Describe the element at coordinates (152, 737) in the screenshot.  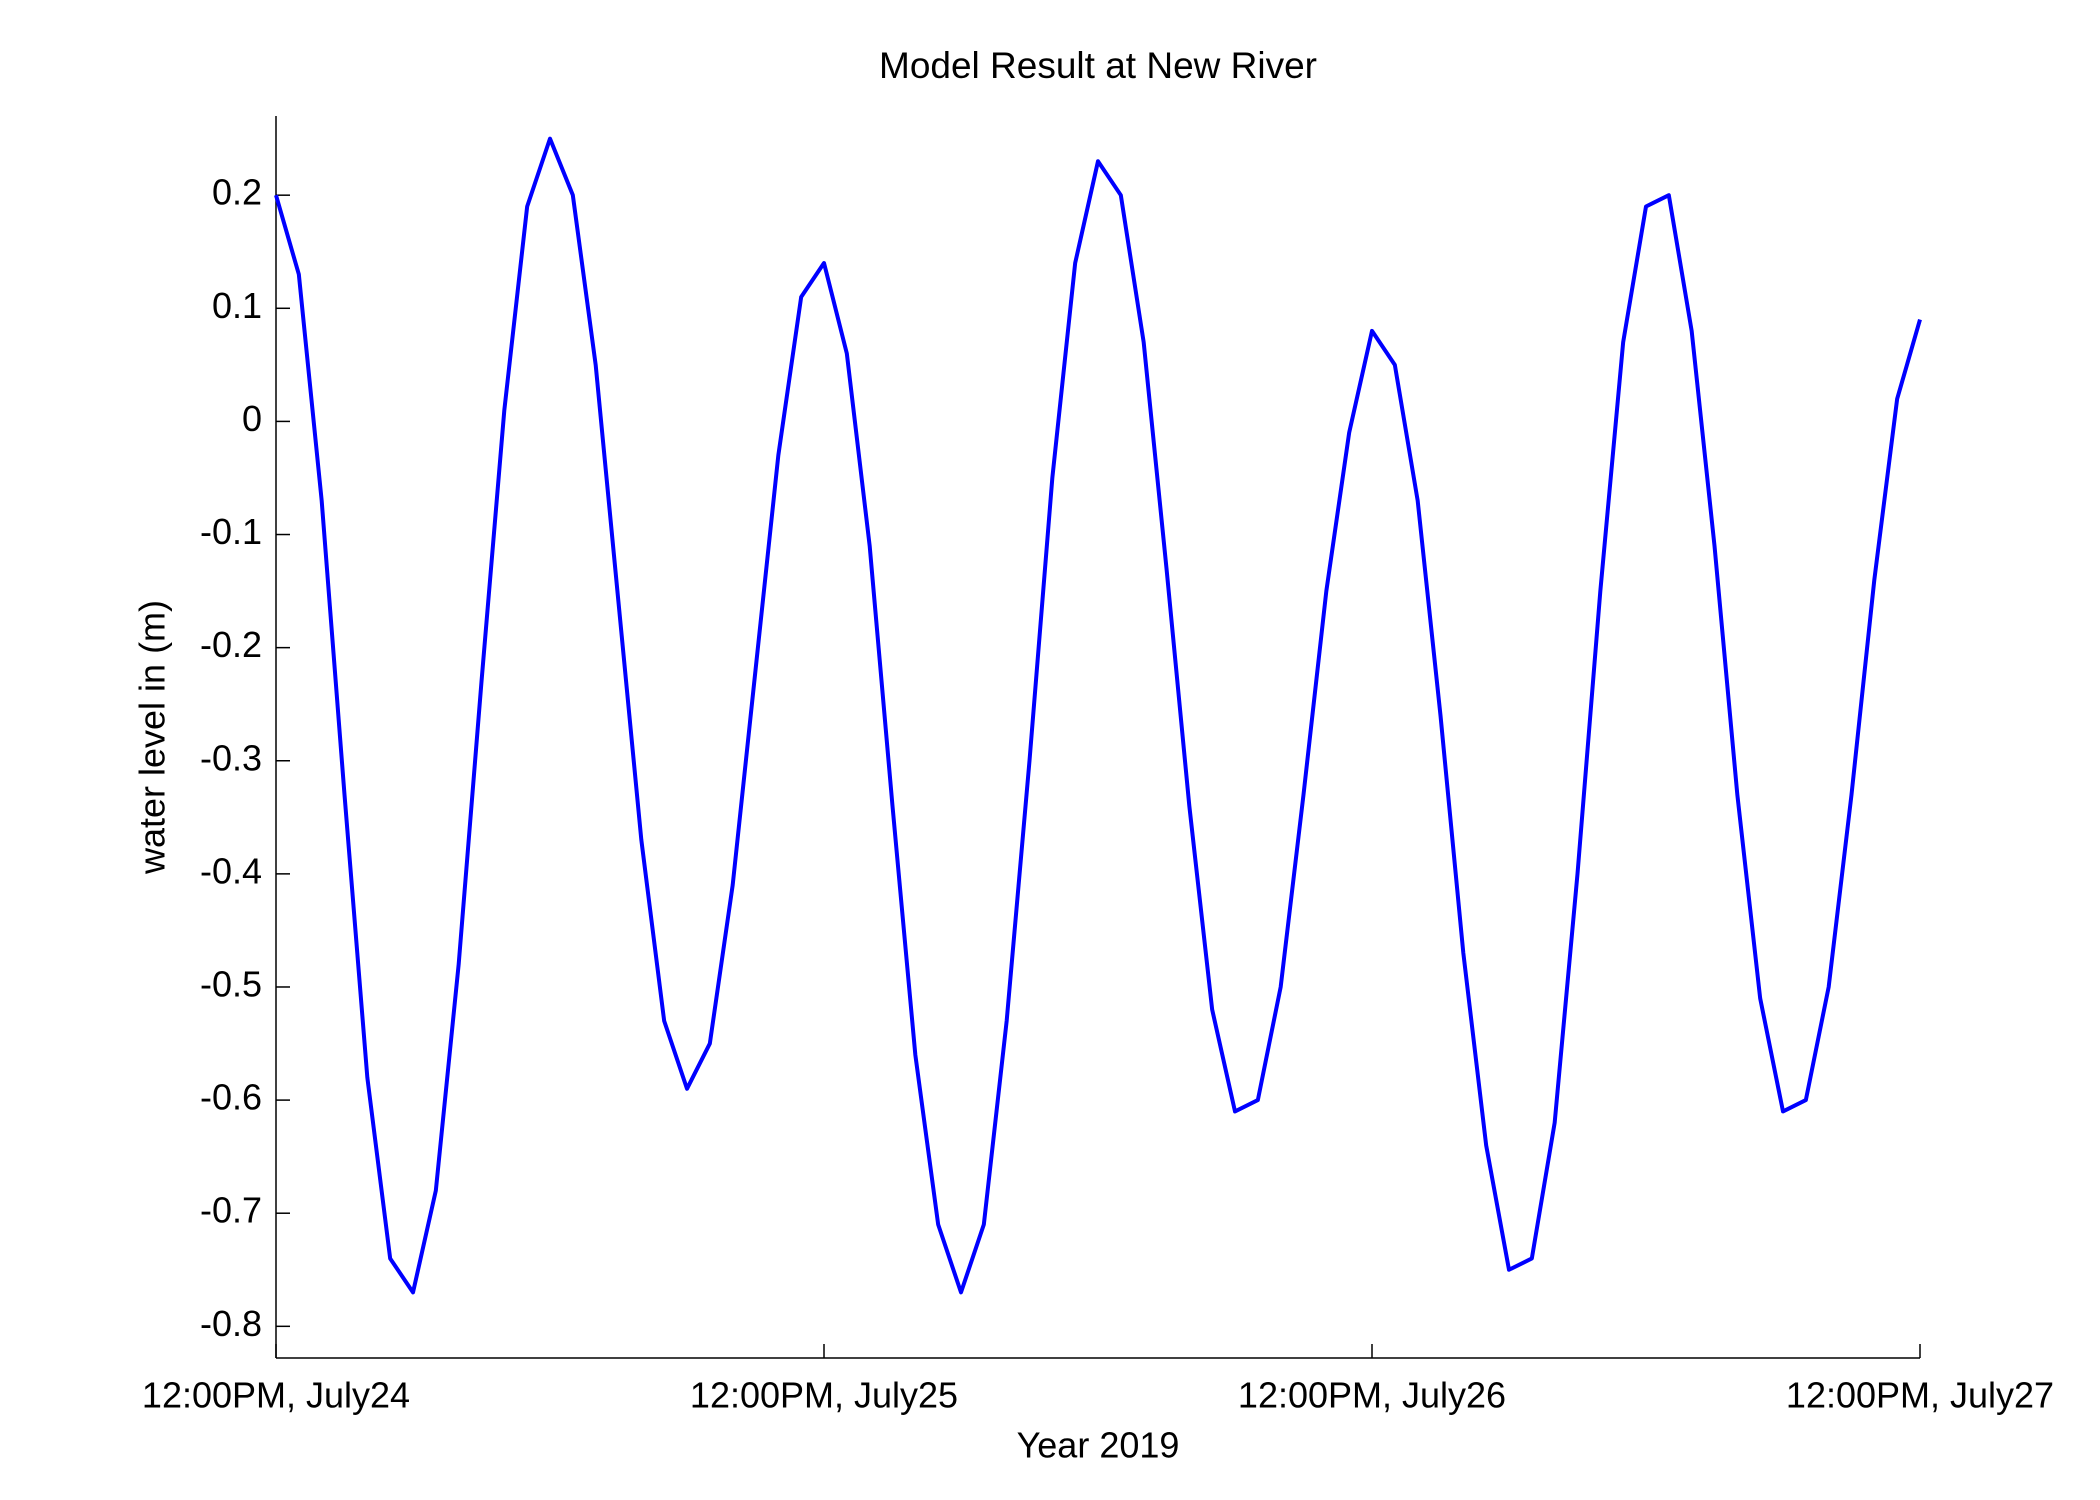
I see `y-axis-label: water level in (m)` at that location.